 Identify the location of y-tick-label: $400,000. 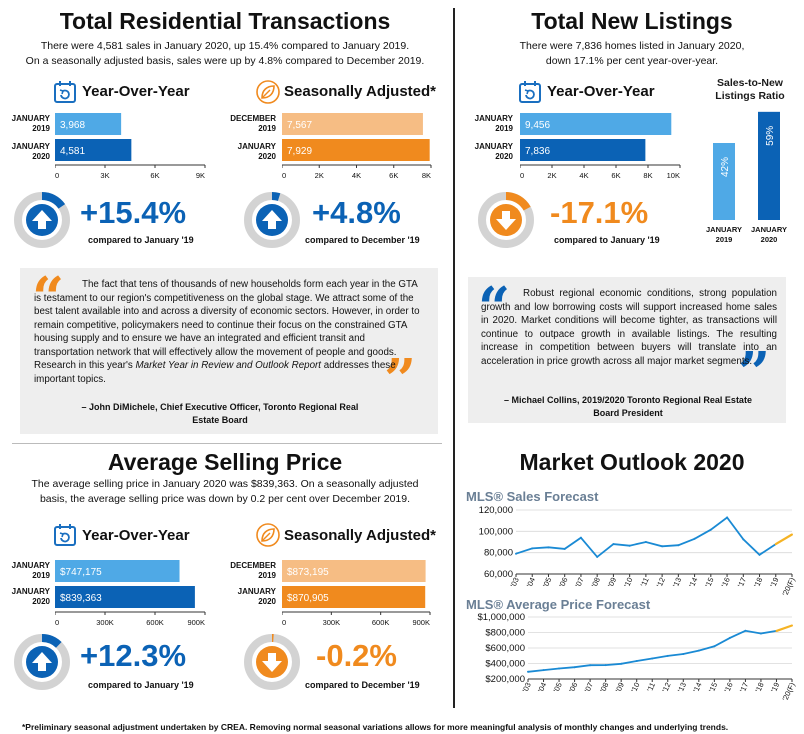
(505, 664).